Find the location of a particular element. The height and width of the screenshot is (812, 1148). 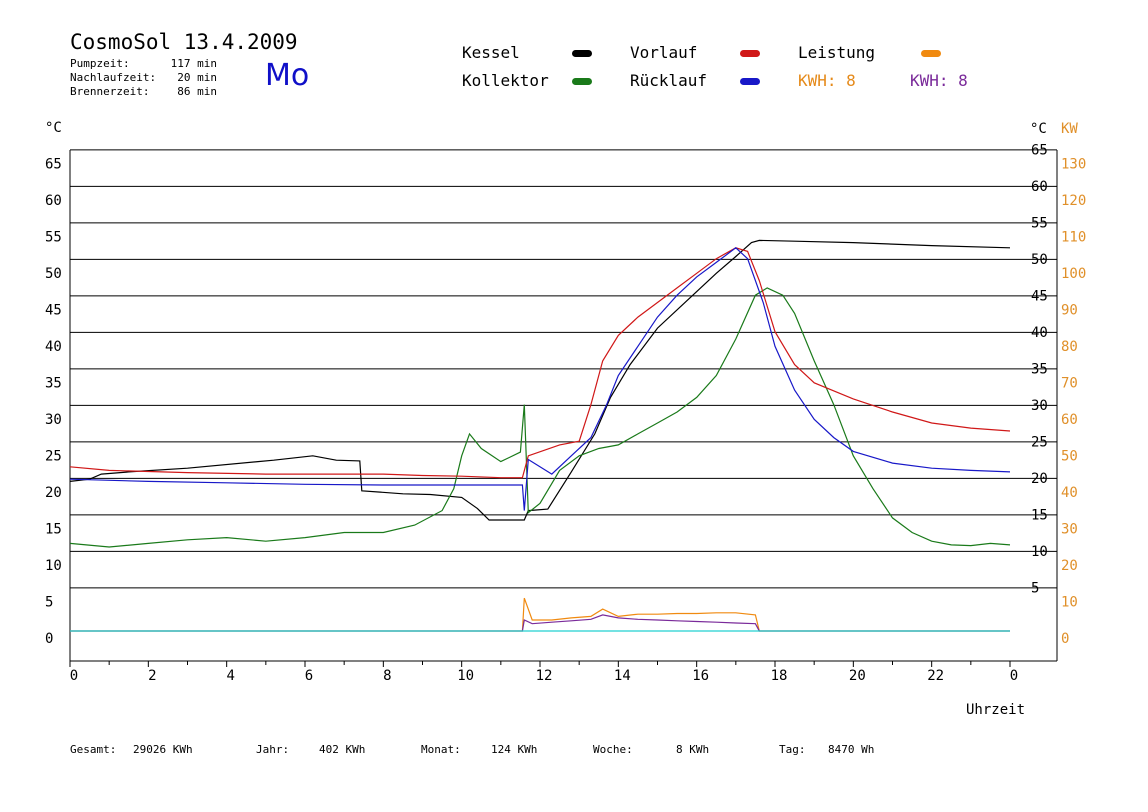

y-tick-label-right: 5 is located at coordinates (1035, 589).